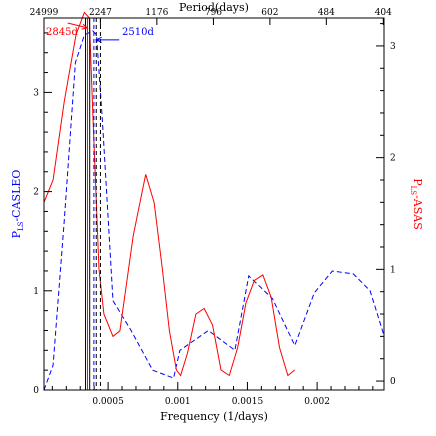 The height and width of the screenshot is (436, 436). Describe the element at coordinates (108, 402) in the screenshot. I see `x-tick-label: 0.0005` at that location.